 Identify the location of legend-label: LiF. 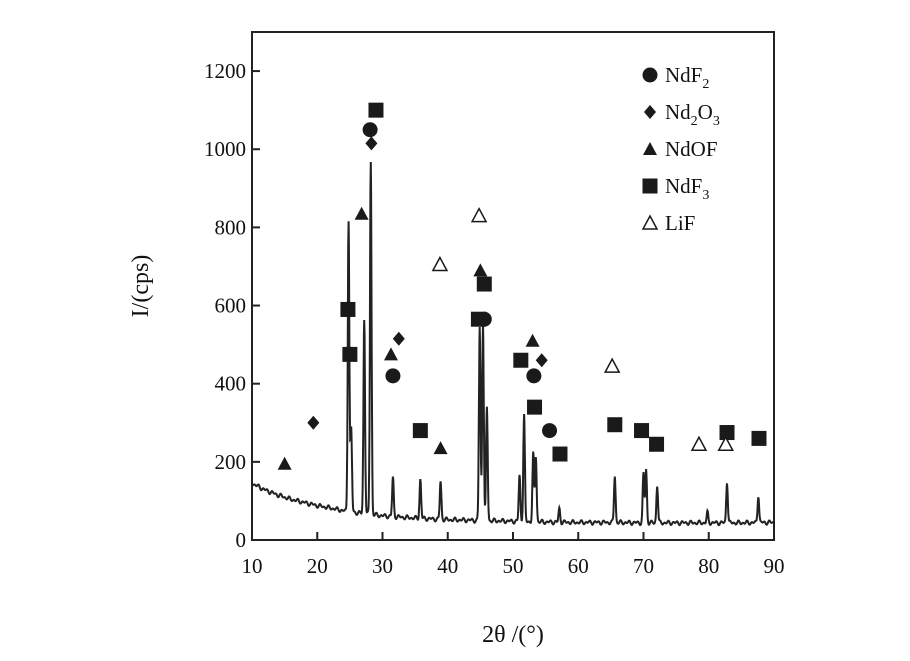
(680, 223).